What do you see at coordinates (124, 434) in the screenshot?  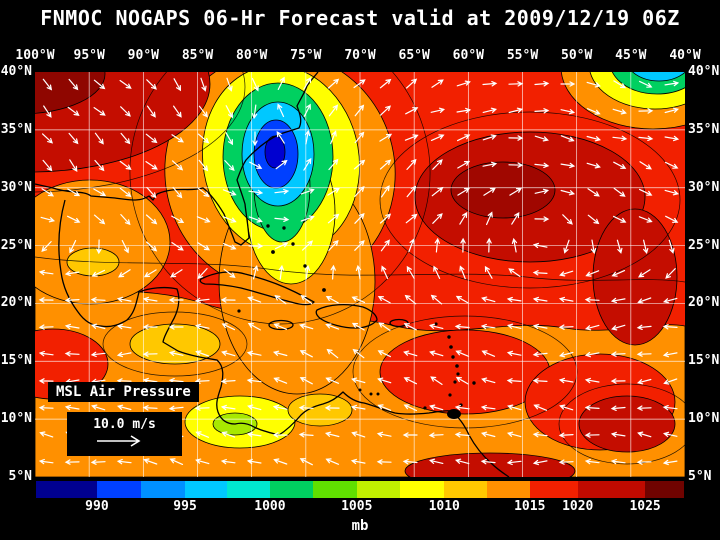 I see `wind-scale-box: 10.0 m/s` at bounding box center [124, 434].